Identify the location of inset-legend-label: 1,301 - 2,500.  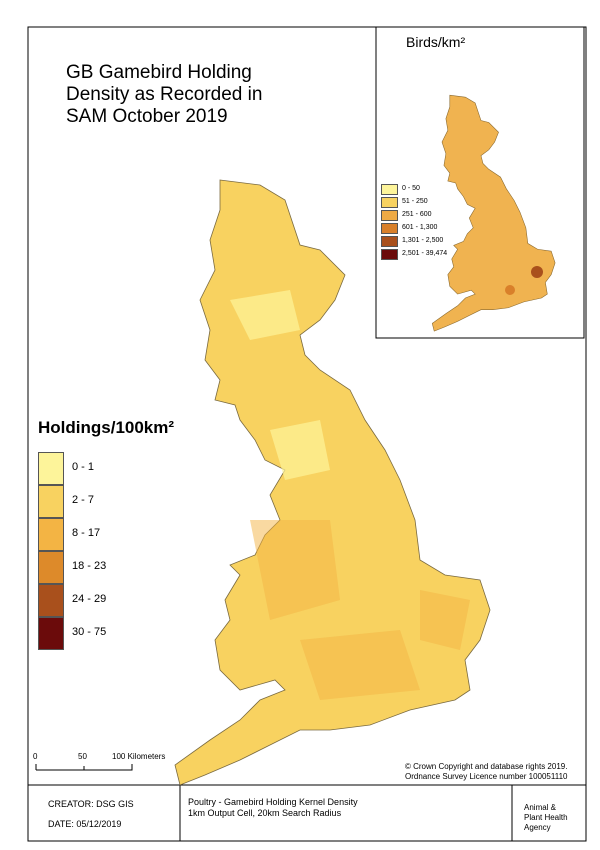
(423, 240).